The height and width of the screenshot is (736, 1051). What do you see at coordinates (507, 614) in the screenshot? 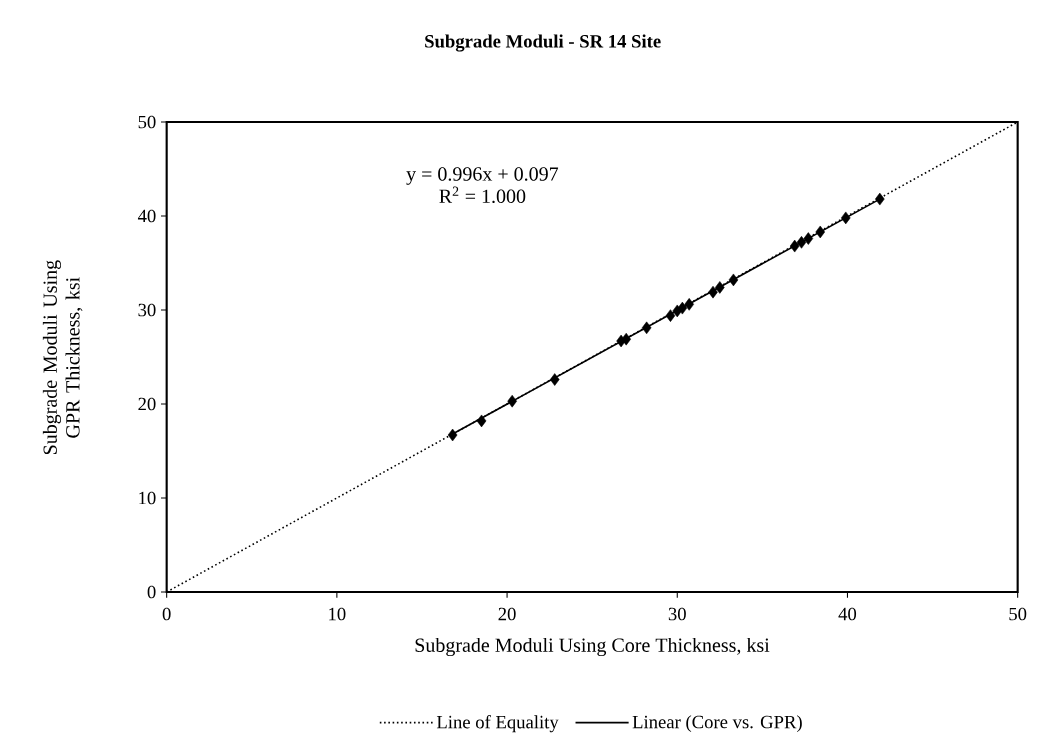
I see `x-tick-label: 20` at bounding box center [507, 614].